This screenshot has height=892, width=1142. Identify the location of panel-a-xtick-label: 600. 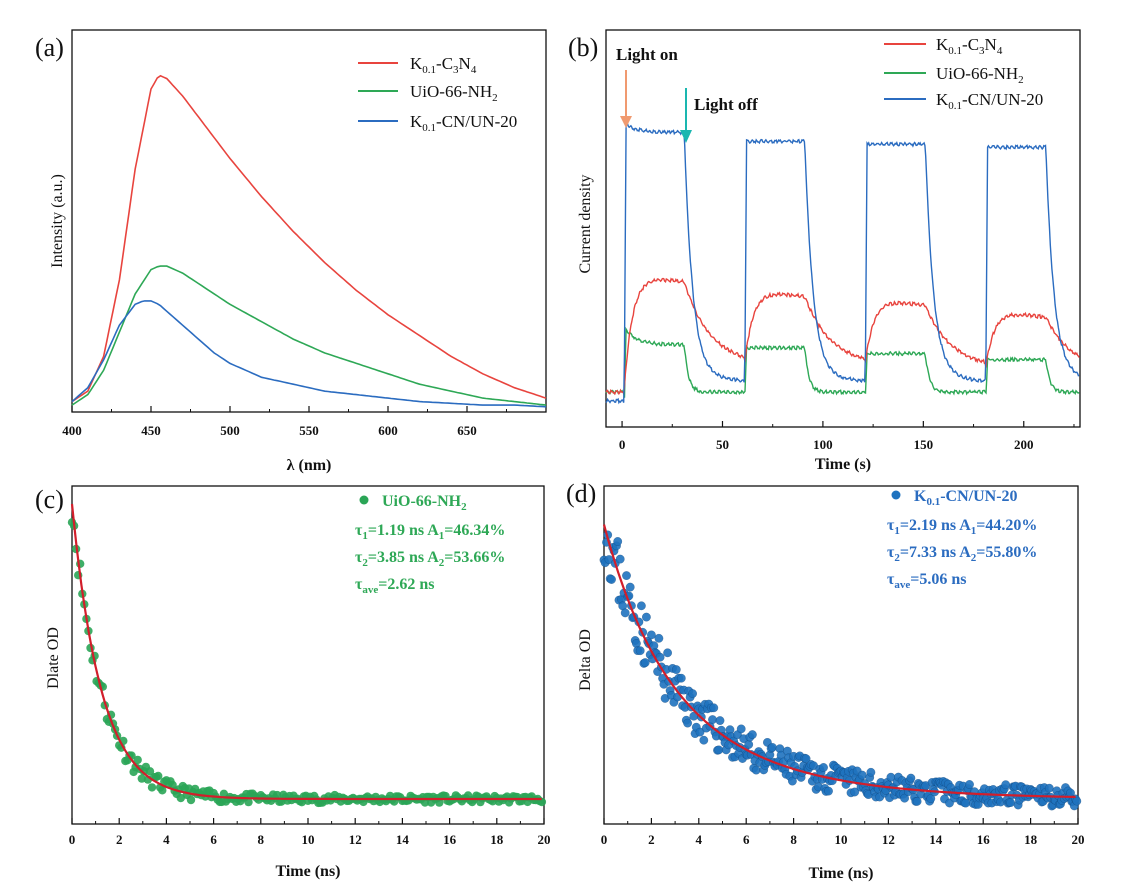
(388, 430).